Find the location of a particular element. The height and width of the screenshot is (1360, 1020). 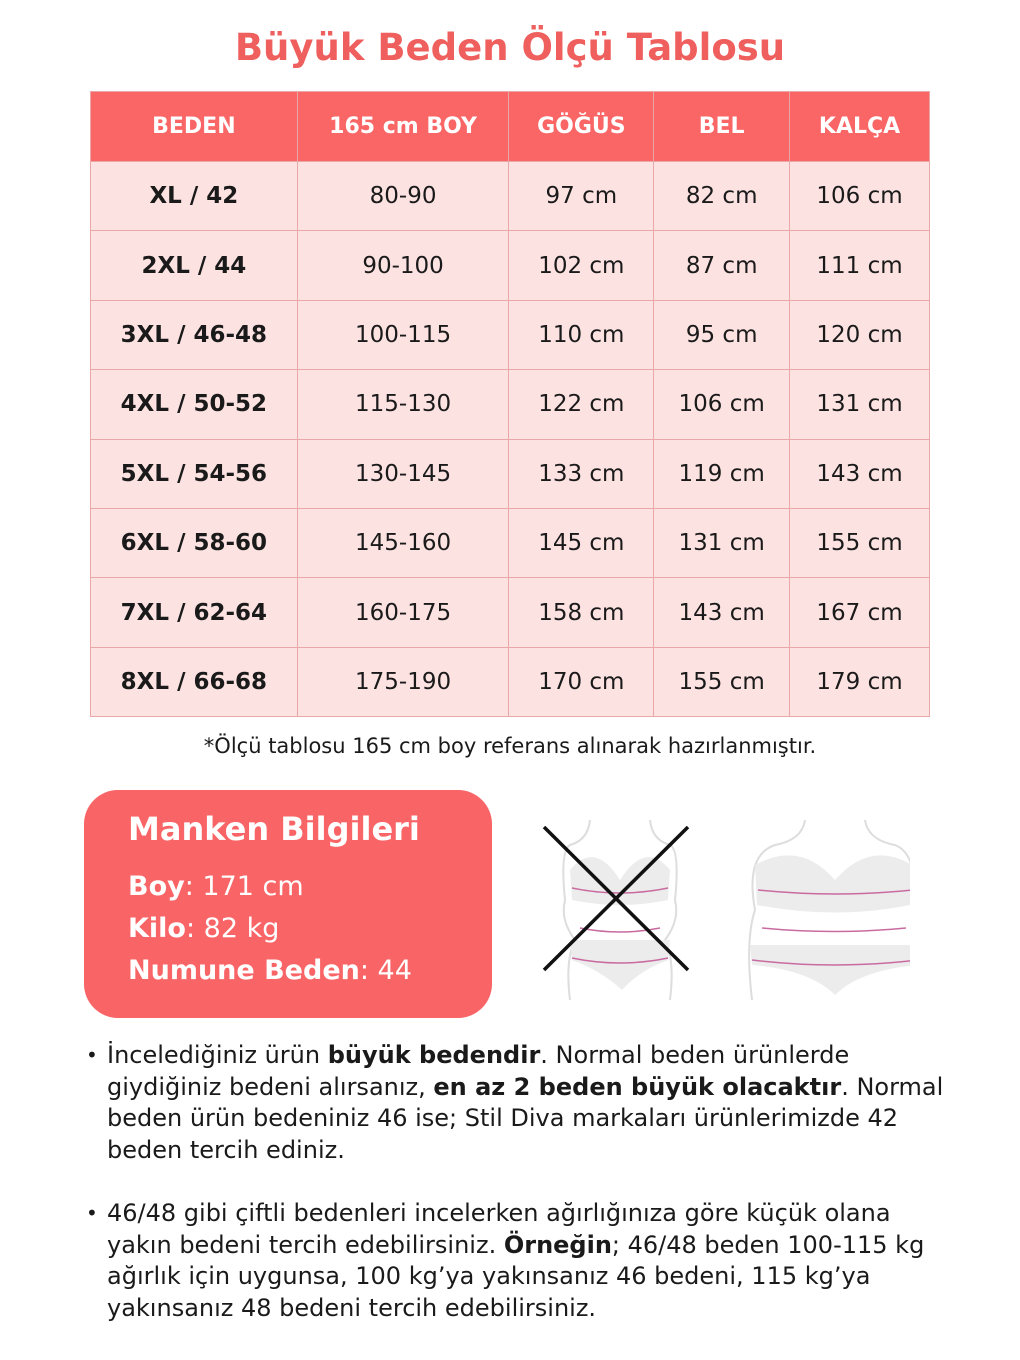

column-header: 165 cm BOY is located at coordinates (403, 126).